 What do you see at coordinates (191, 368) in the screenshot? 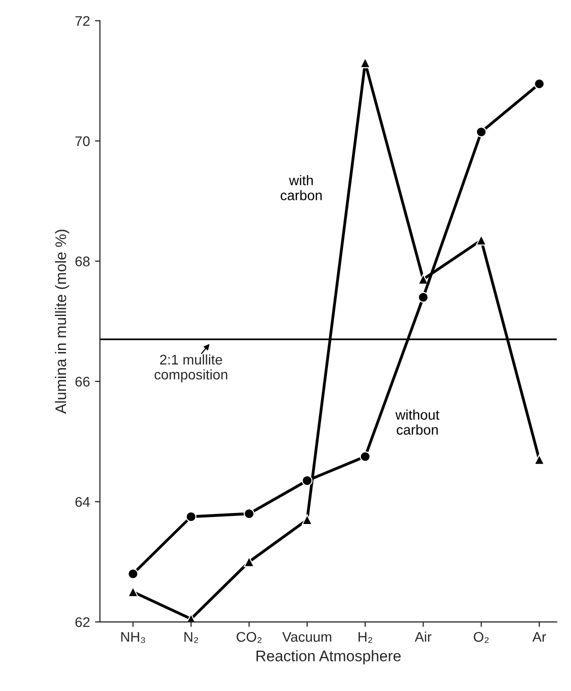
I see `annotation: 2:1 mullite composition` at bounding box center [191, 368].